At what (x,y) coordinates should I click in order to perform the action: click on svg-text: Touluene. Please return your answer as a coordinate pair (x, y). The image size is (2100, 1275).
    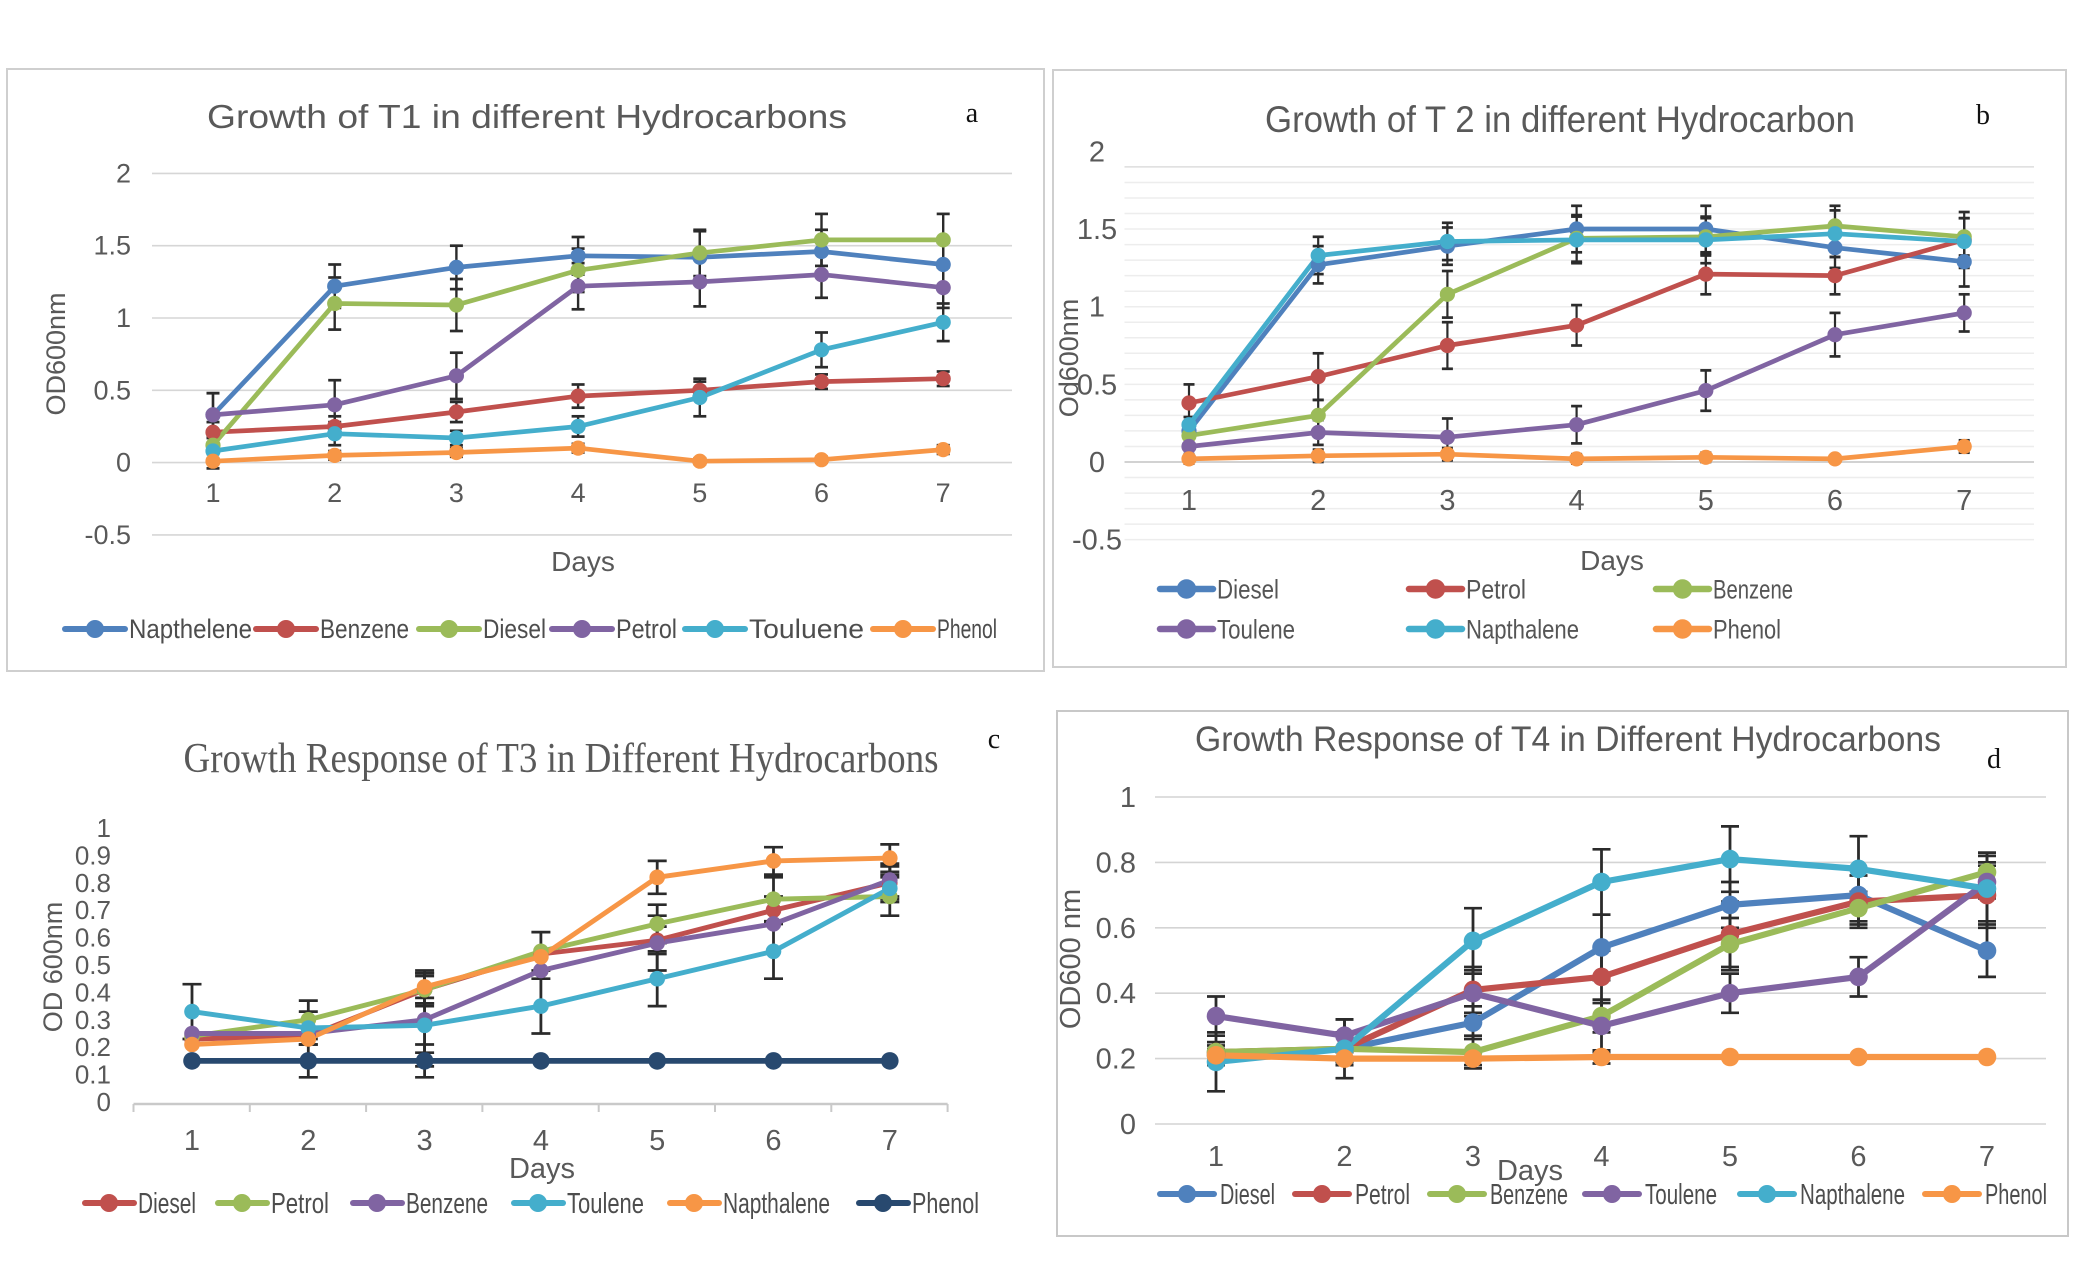
    Looking at the image, I should click on (806, 629).